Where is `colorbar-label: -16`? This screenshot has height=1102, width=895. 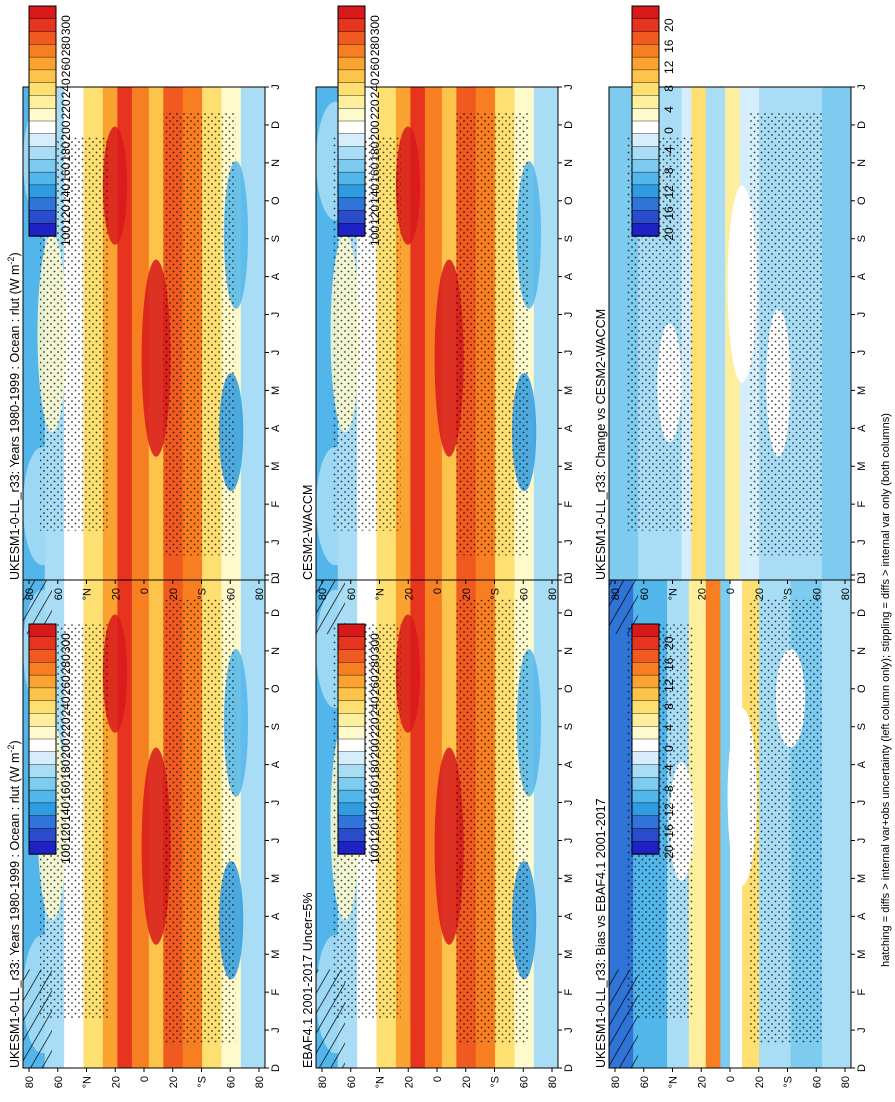
colorbar-label: -16 is located at coordinates (669, 833).